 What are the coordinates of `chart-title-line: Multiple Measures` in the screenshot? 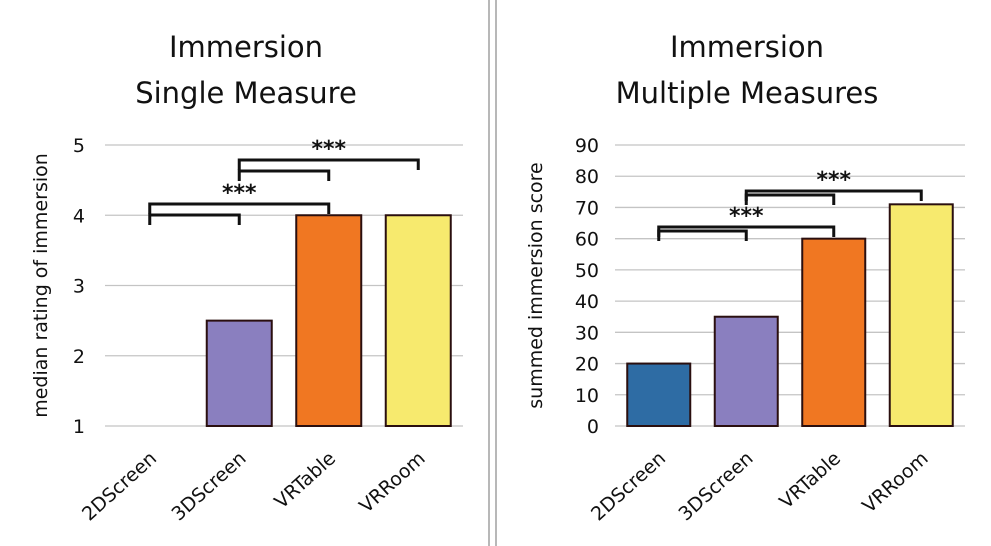 It's located at (747, 93).